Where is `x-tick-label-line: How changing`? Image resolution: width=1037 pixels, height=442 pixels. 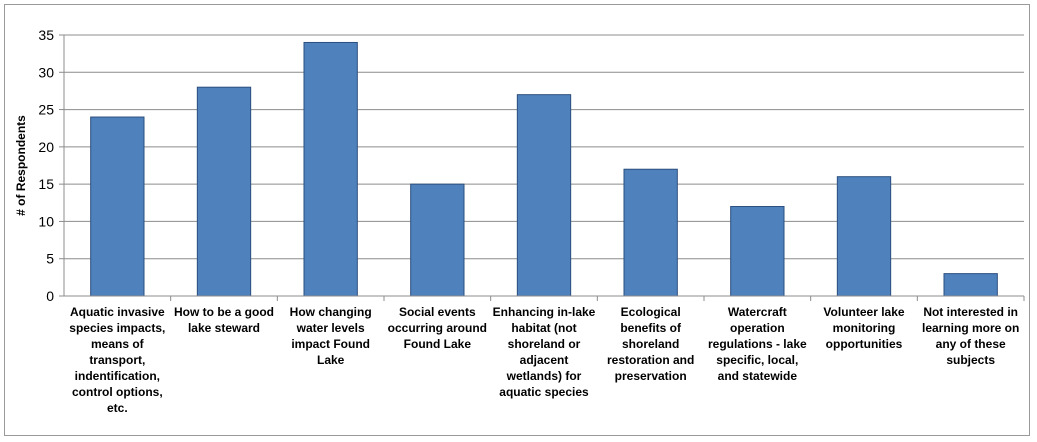 x-tick-label-line: How changing is located at coordinates (331, 312).